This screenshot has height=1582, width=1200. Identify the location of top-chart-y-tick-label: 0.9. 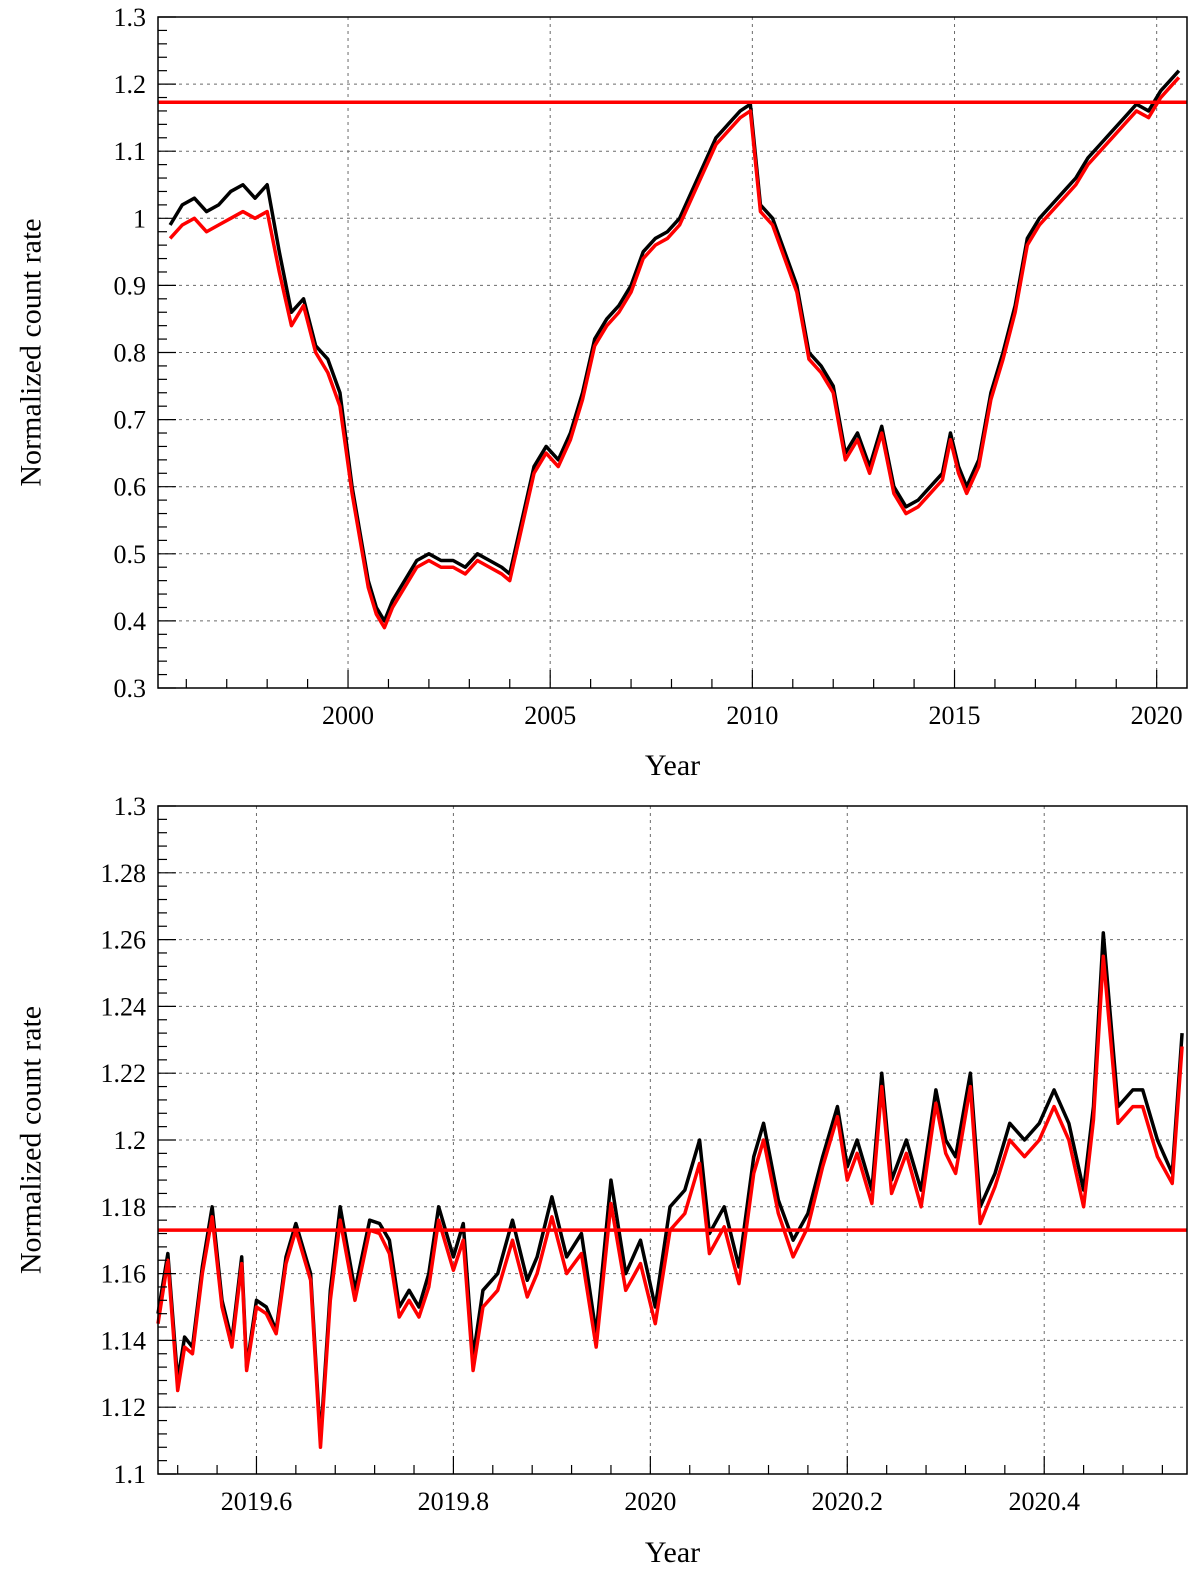
(130, 285).